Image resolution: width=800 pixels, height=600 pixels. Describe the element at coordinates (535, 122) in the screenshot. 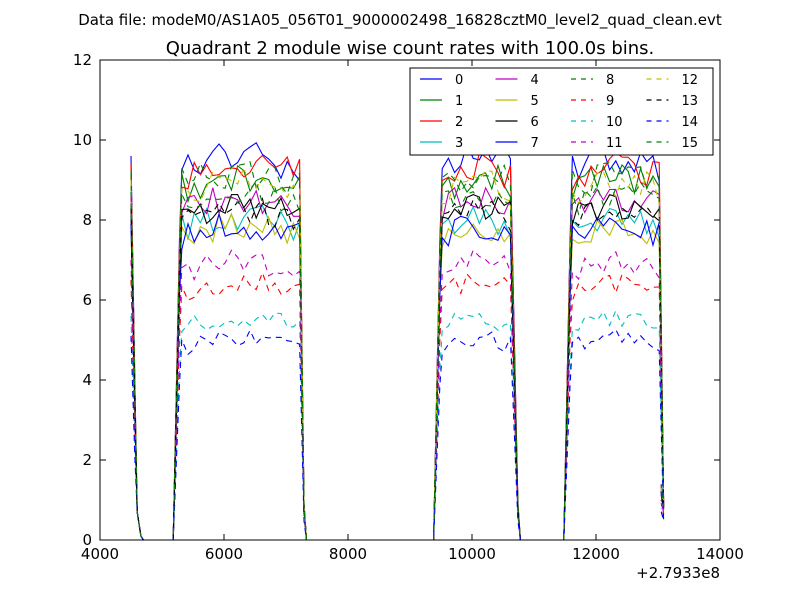

I see `legend-label-6: 6` at that location.